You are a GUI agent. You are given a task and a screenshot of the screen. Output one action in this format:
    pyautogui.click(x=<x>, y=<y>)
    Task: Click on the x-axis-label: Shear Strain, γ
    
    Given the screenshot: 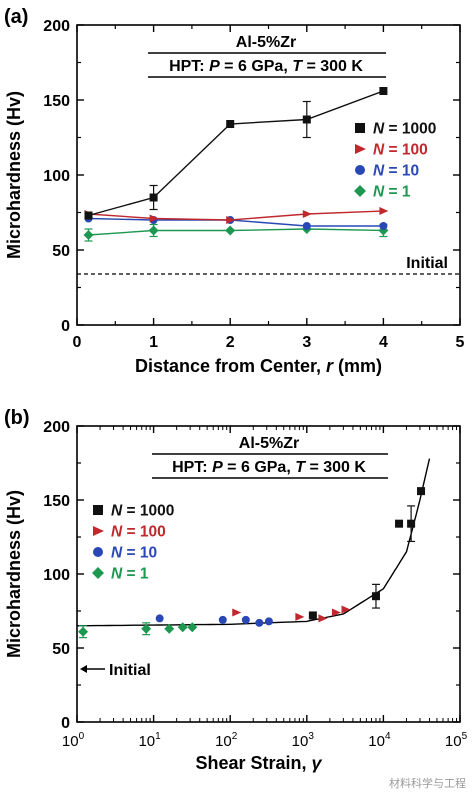 What is the action you would take?
    pyautogui.click(x=258, y=763)
    